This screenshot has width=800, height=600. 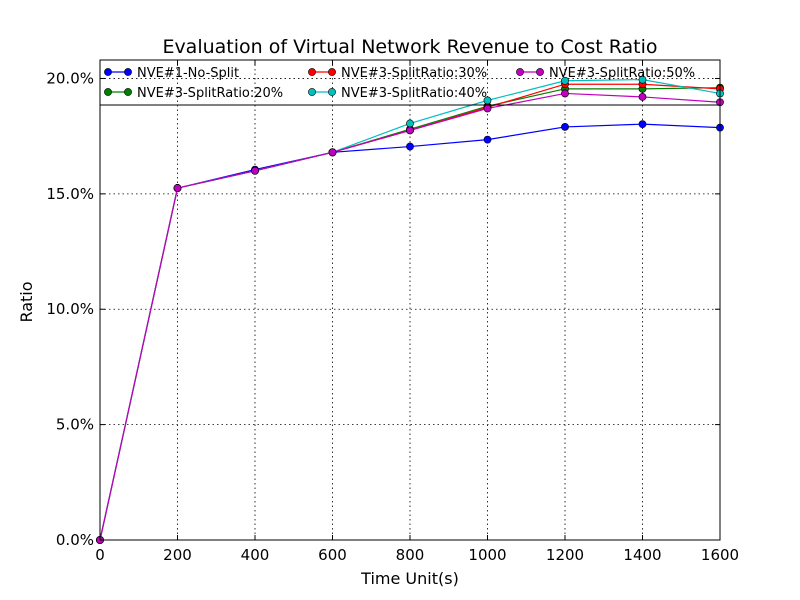 What do you see at coordinates (188, 73) in the screenshot?
I see `legend-label: NVE#1-No-Split` at bounding box center [188, 73].